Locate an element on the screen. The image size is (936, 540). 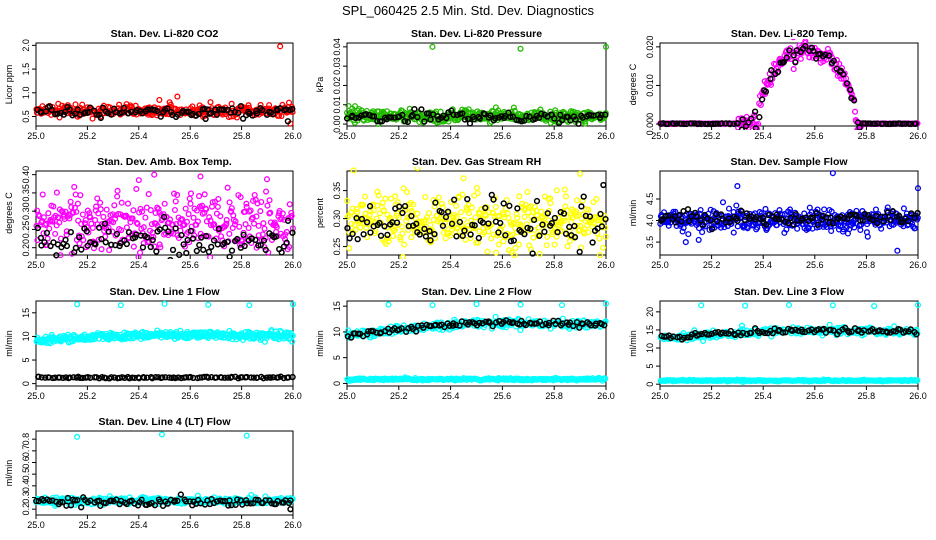
series-main is located at coordinates (165, 323).